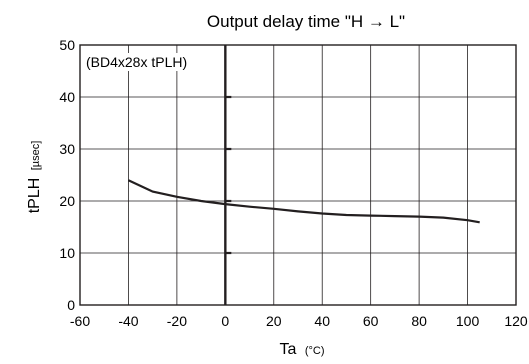 This screenshot has width=529, height=364. Describe the element at coordinates (34, 196) in the screenshot. I see `y-axis-title: tPLH` at that location.